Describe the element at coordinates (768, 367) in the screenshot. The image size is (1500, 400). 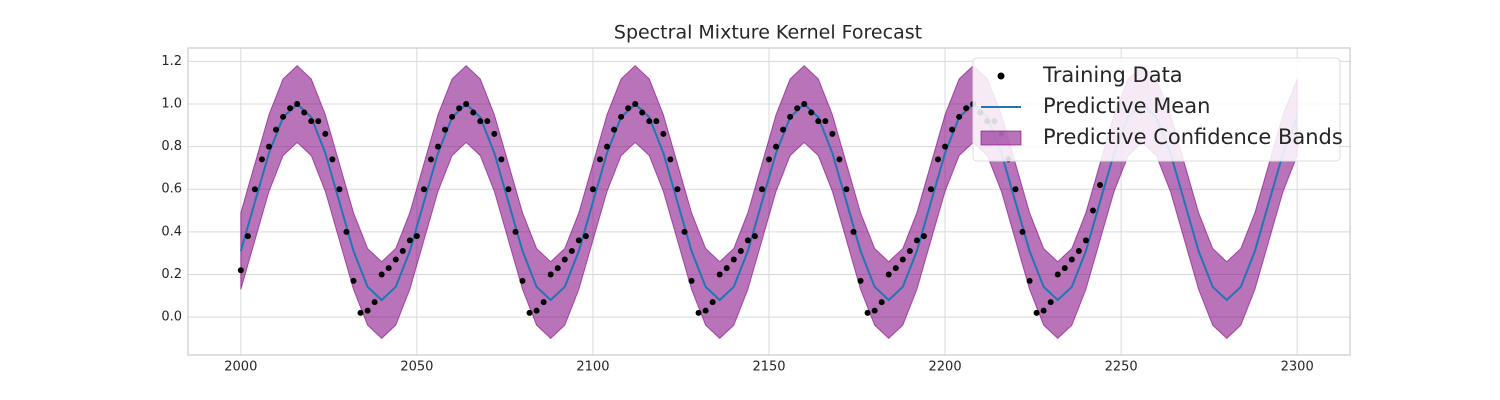
I see `x-tick-label: 2150` at that location.